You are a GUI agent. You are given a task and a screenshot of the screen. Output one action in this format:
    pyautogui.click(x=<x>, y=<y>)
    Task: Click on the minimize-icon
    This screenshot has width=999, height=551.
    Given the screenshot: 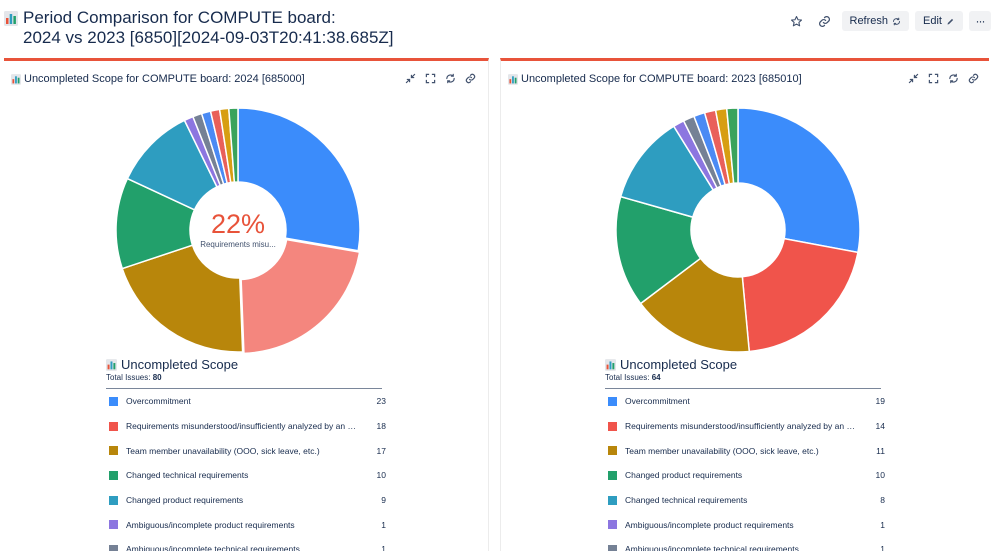 What is the action you would take?
    pyautogui.click(x=913, y=78)
    